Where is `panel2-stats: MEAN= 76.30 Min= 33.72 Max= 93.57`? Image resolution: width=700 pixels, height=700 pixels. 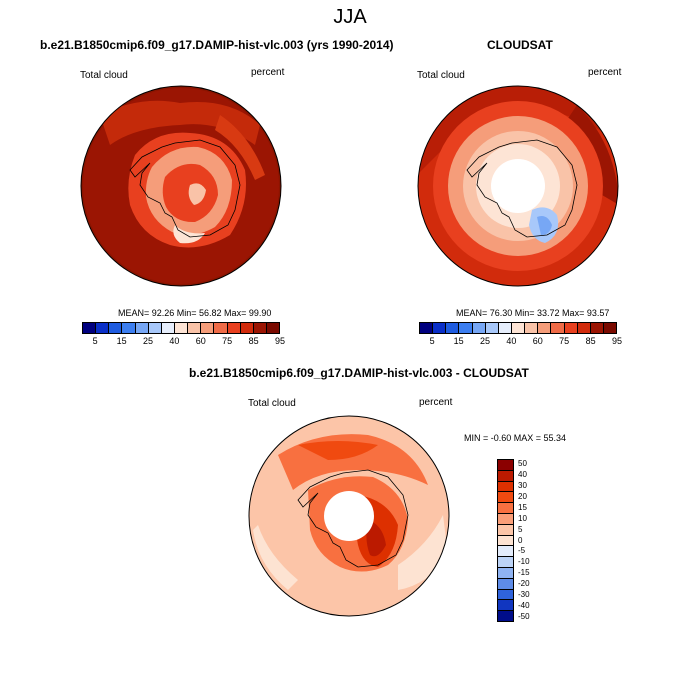
panel2-stats: MEAN= 76.30 Min= 33.72 Max= 93.57 is located at coordinates (533, 313).